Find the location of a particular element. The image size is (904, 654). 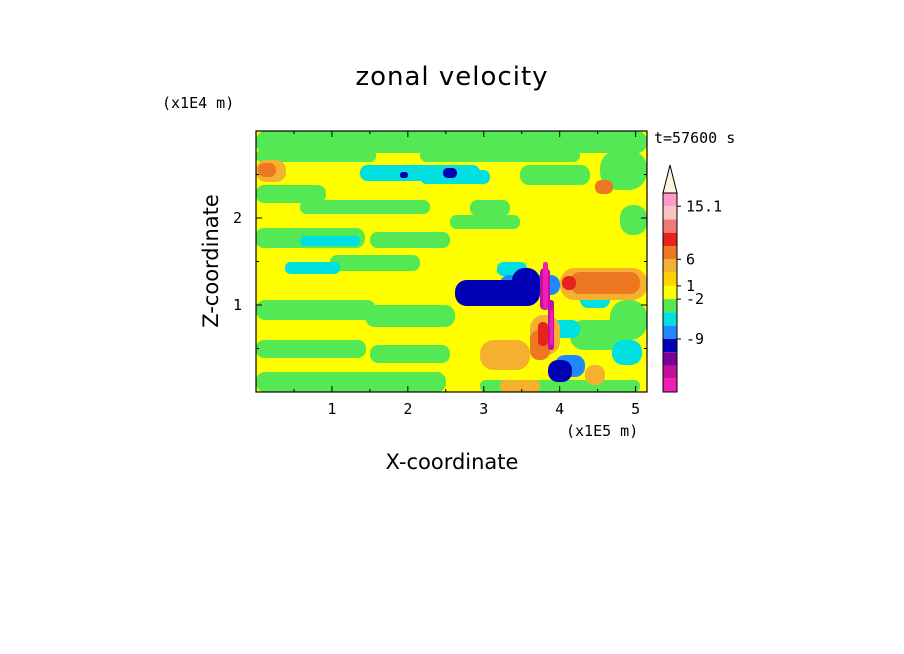

colorbar-label: -9 is located at coordinates (695, 339).